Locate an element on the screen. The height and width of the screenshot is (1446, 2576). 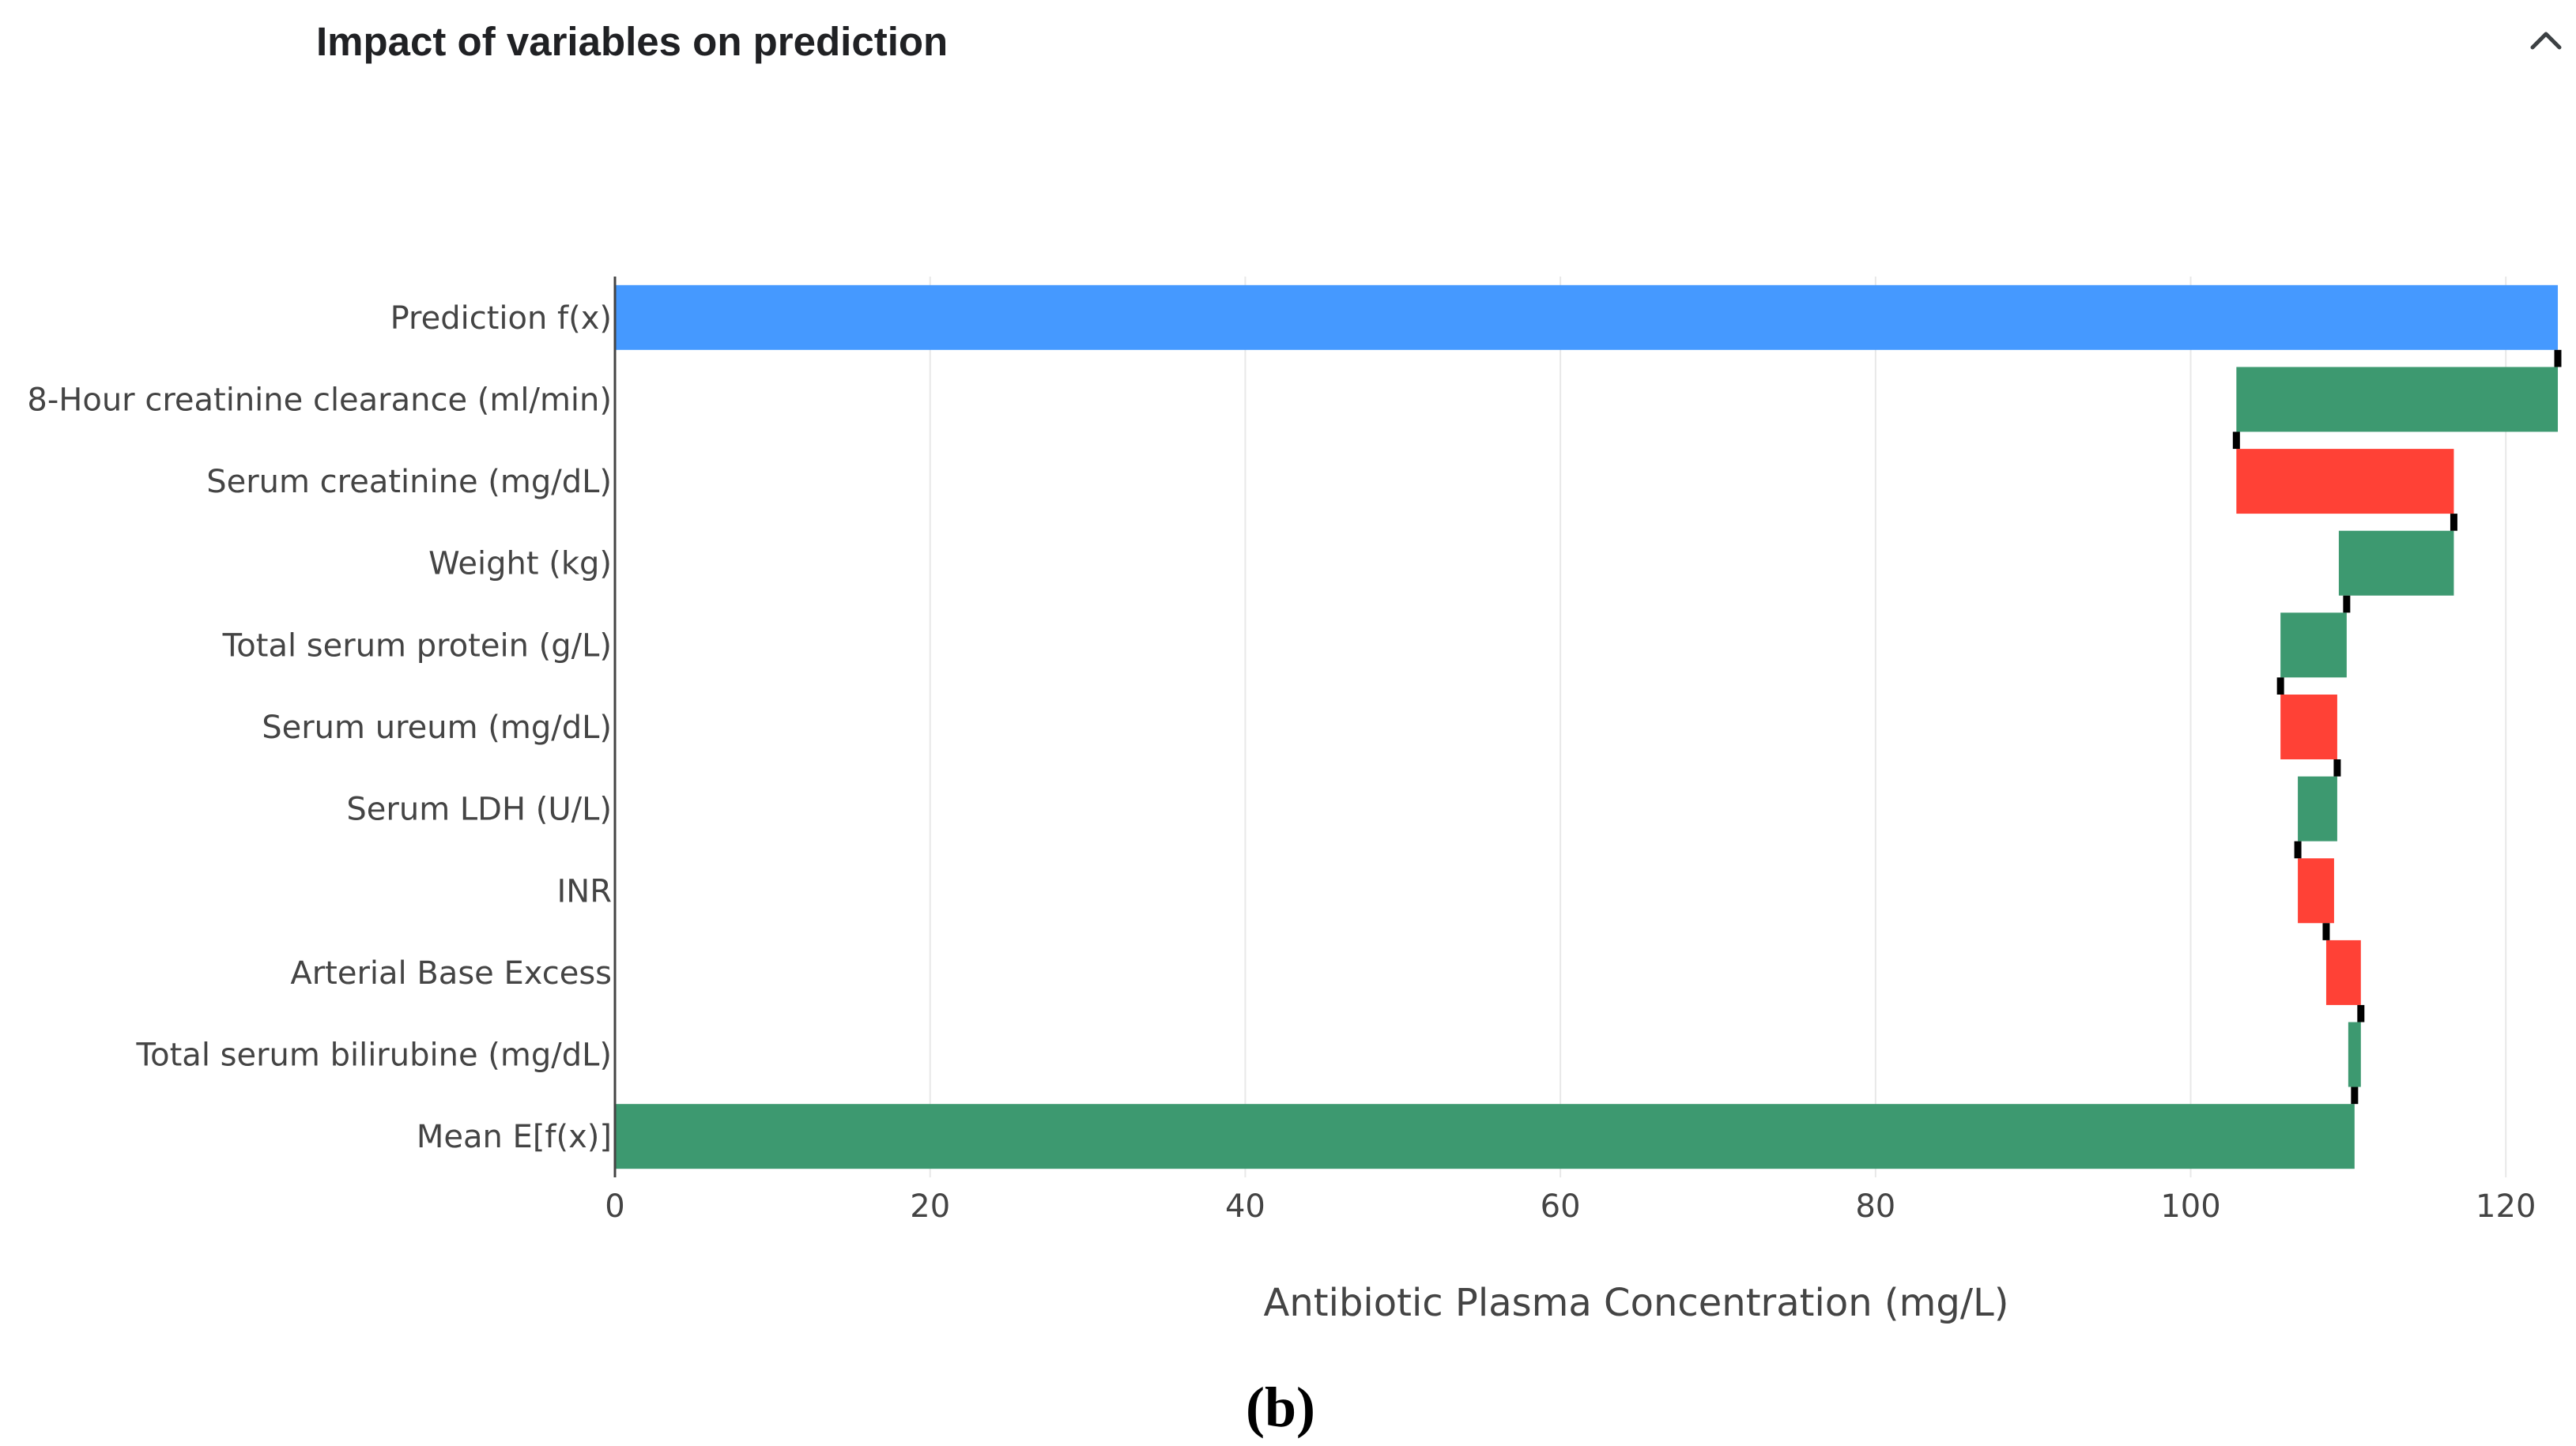
category-label: Total serum bilirubine (mg/dL) is located at coordinates (374, 1055).